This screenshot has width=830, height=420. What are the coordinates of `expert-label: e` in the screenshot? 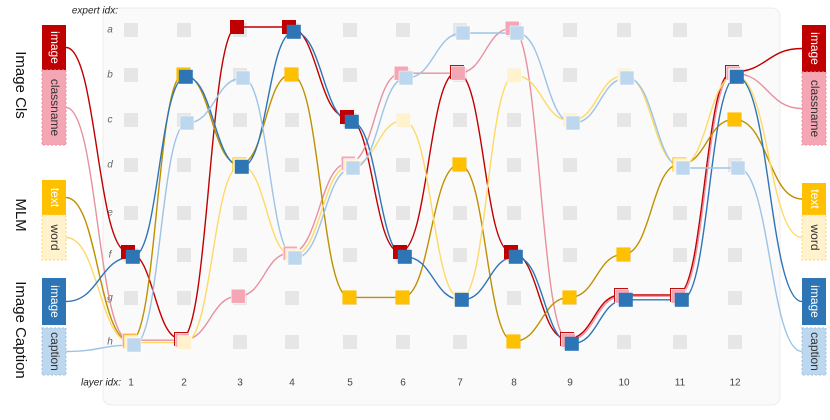 It's located at (110, 213).